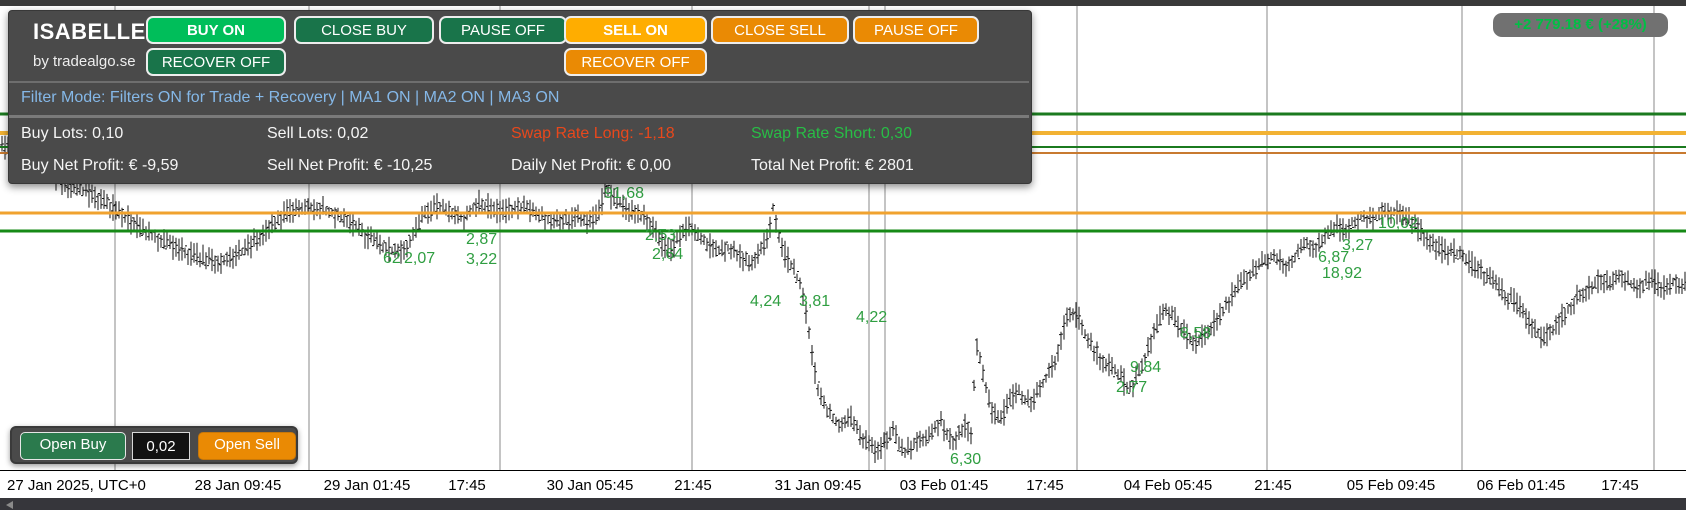 This screenshot has width=1686, height=510. I want to click on time-axis-label: 28 Jan 09:45, so click(238, 485).